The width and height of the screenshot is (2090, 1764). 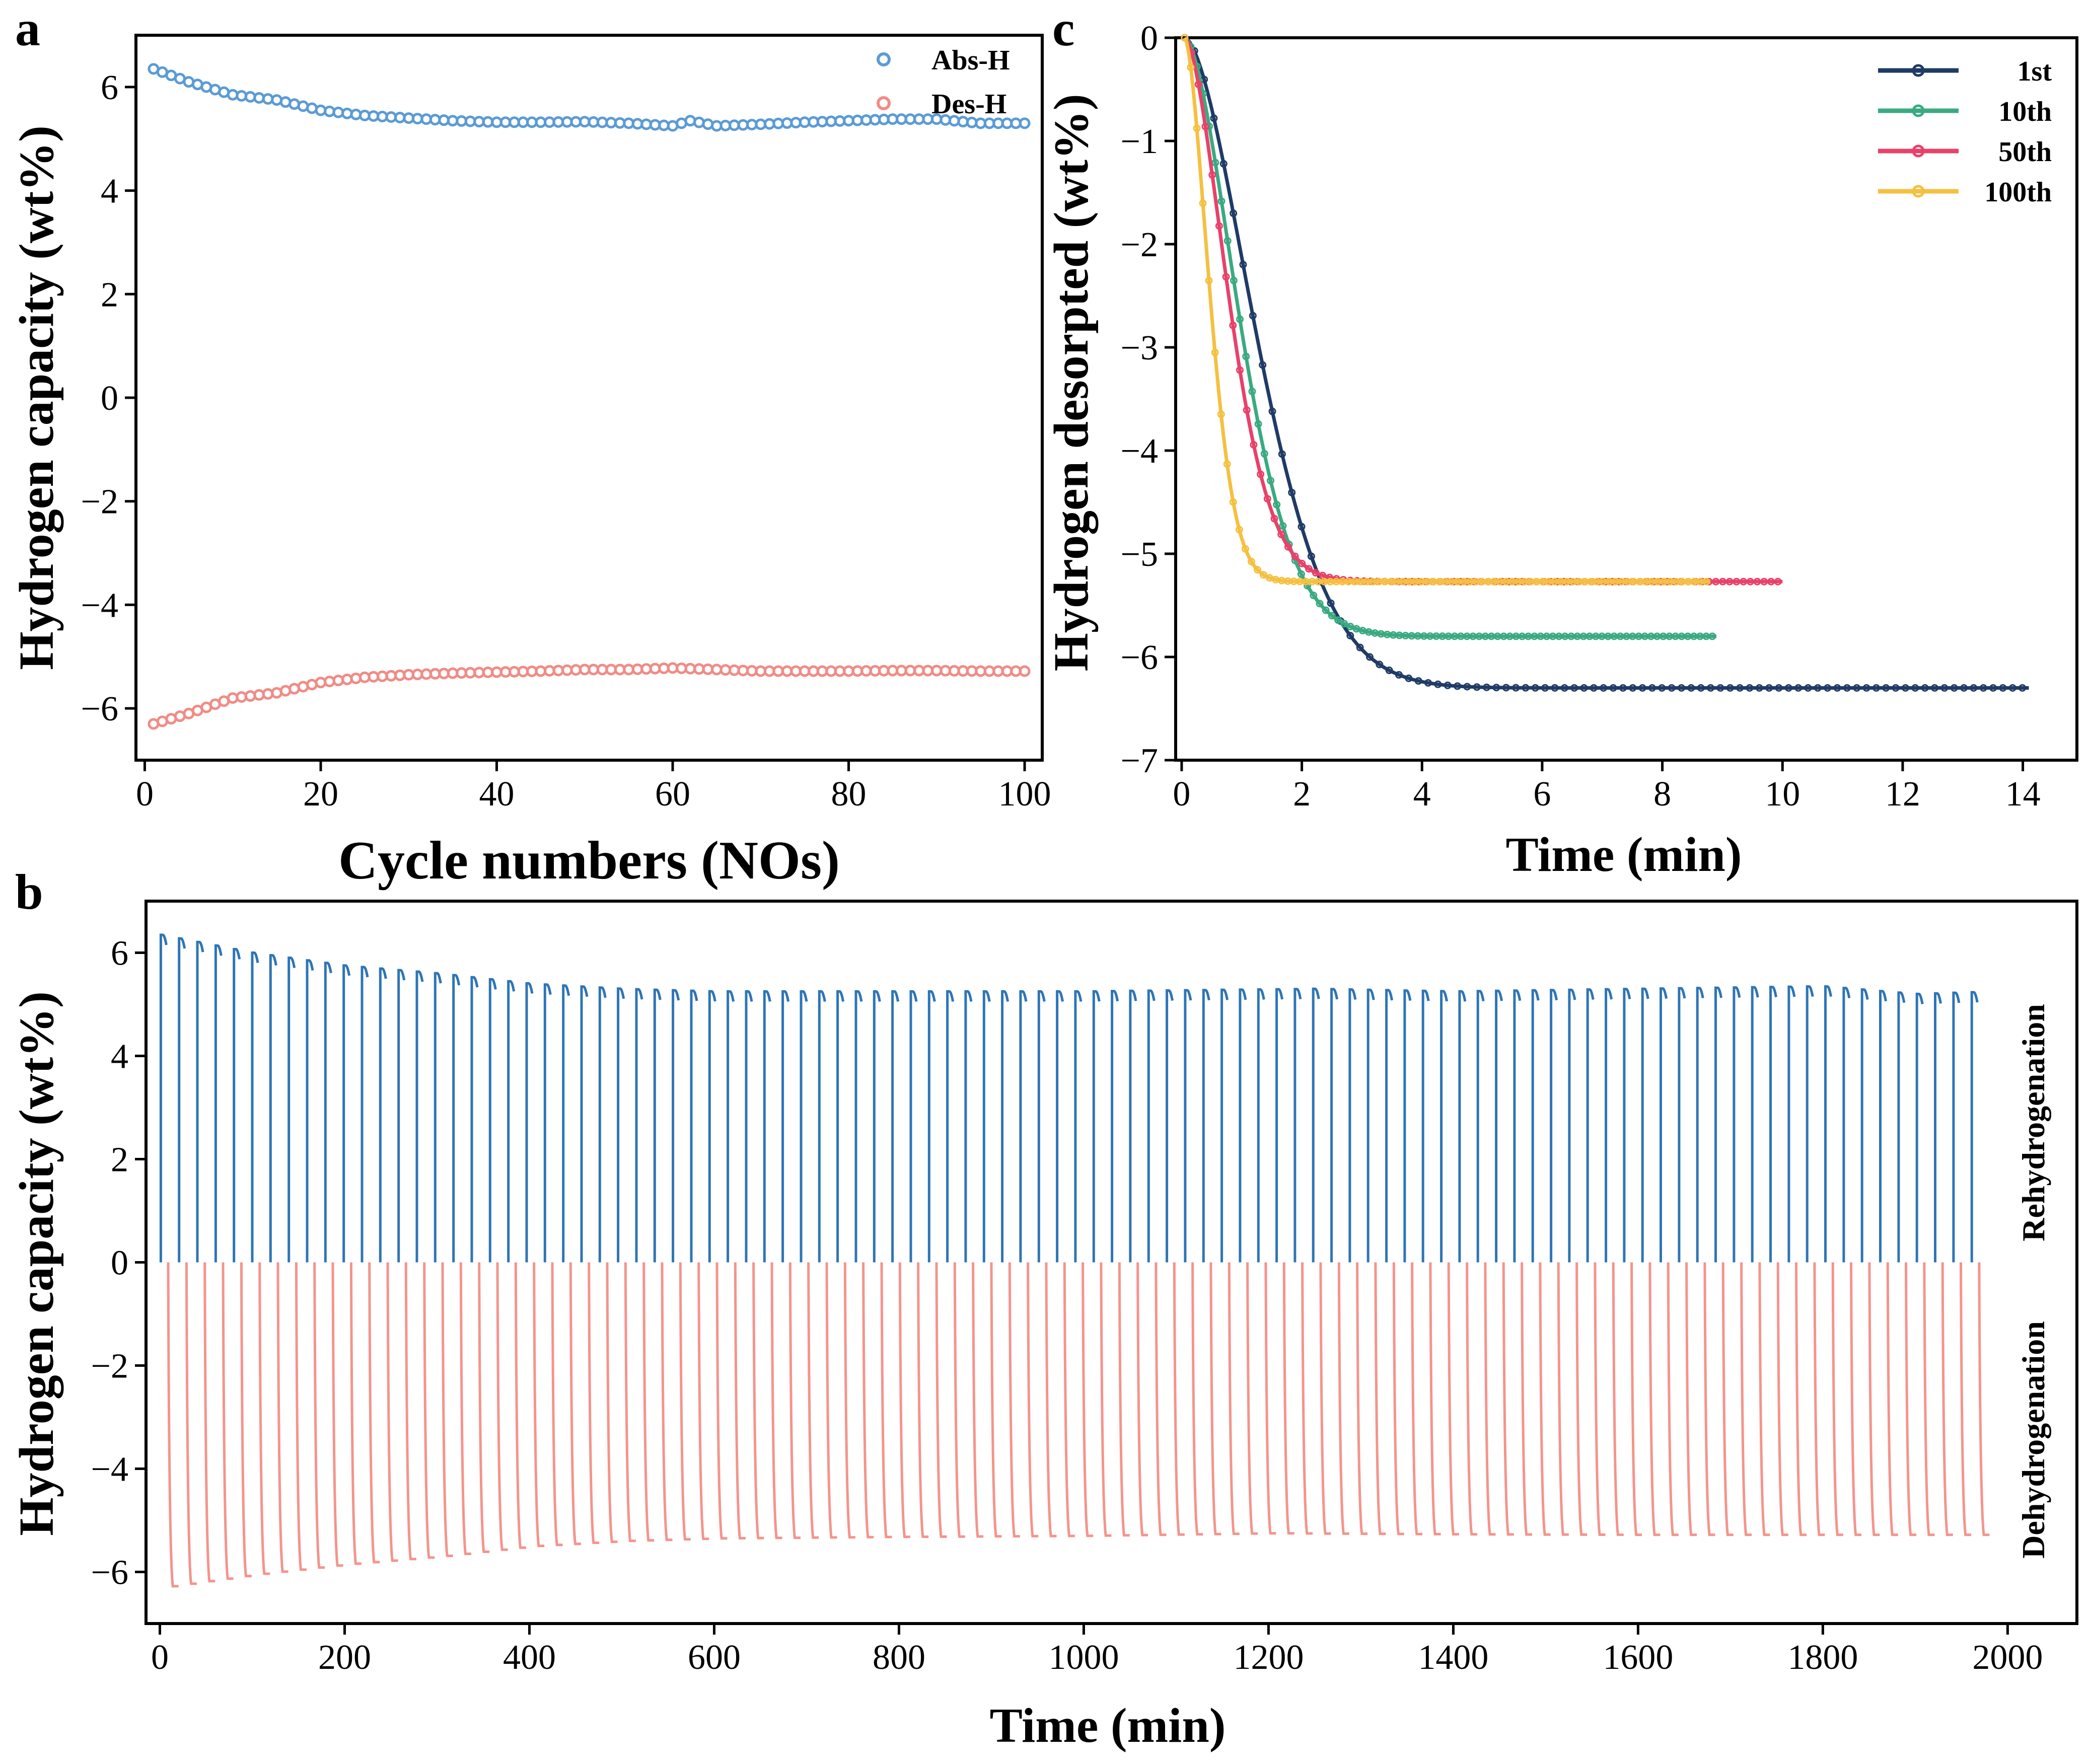 I want to click on legend-50th-marker, so click(x=1918, y=151).